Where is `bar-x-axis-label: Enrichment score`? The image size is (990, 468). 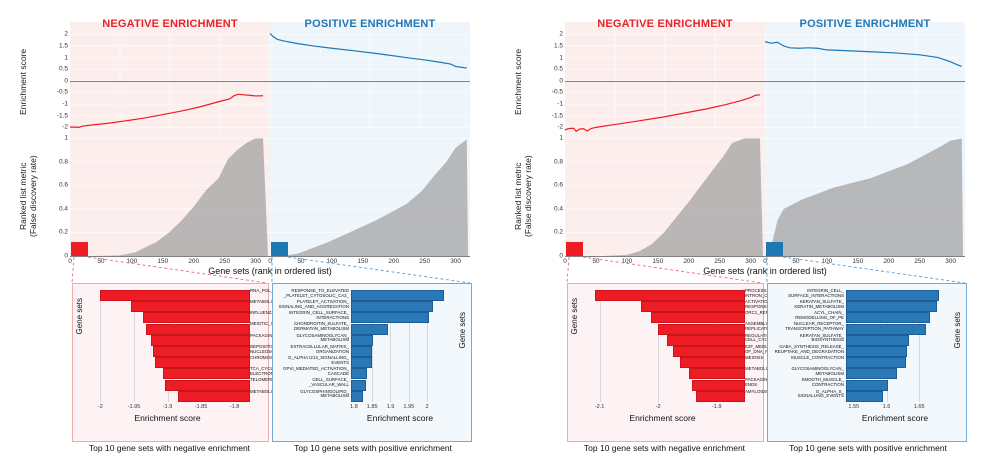
bar-x-axis-label: Enrichment score is located at coordinates (895, 418).